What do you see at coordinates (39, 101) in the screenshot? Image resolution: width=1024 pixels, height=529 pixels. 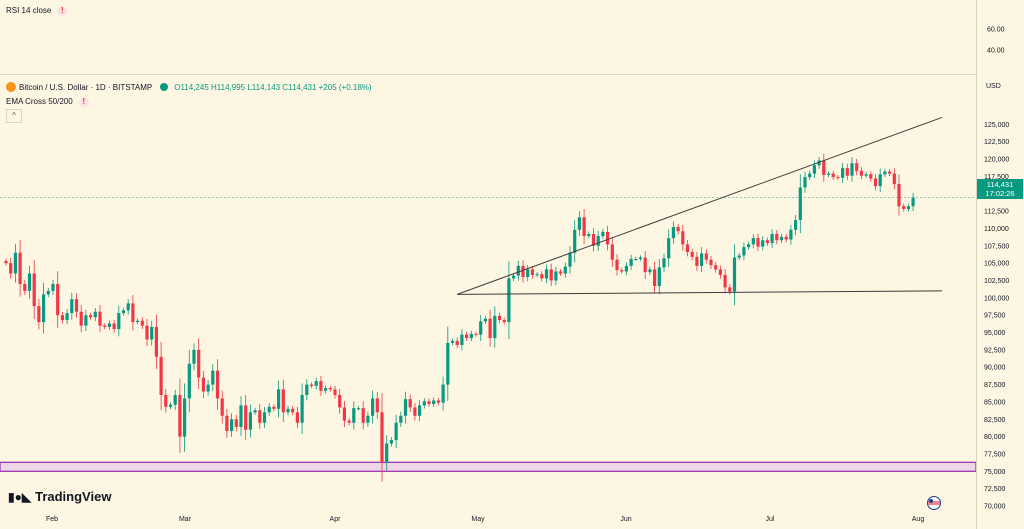 I see `indicator-title: EMA Cross 50/200` at bounding box center [39, 101].